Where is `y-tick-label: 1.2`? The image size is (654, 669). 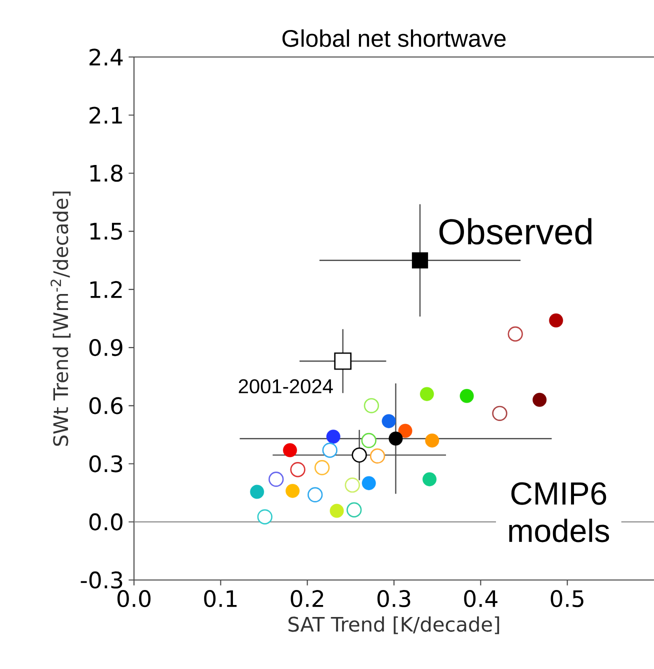
y-tick-label: 1.2 is located at coordinates (106, 289).